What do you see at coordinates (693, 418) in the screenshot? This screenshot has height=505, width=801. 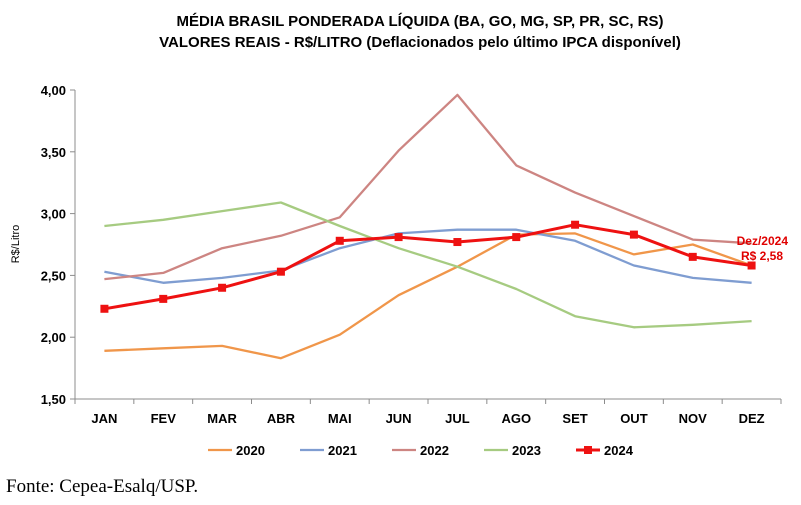 I see `x-tick-label: NOV` at bounding box center [693, 418].